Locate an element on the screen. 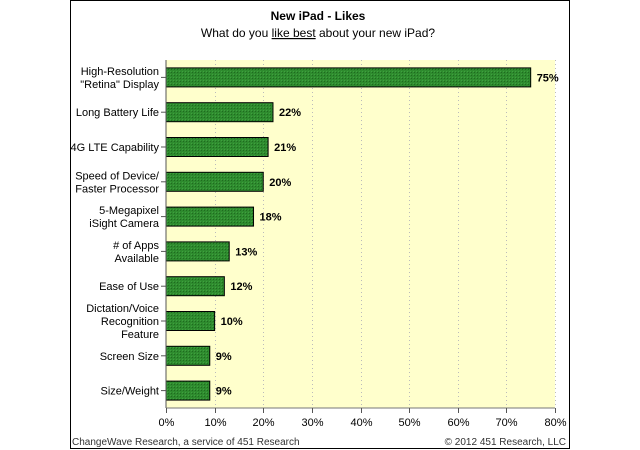 This screenshot has height=450, width=640. x-tick-label: 20% is located at coordinates (263, 423).